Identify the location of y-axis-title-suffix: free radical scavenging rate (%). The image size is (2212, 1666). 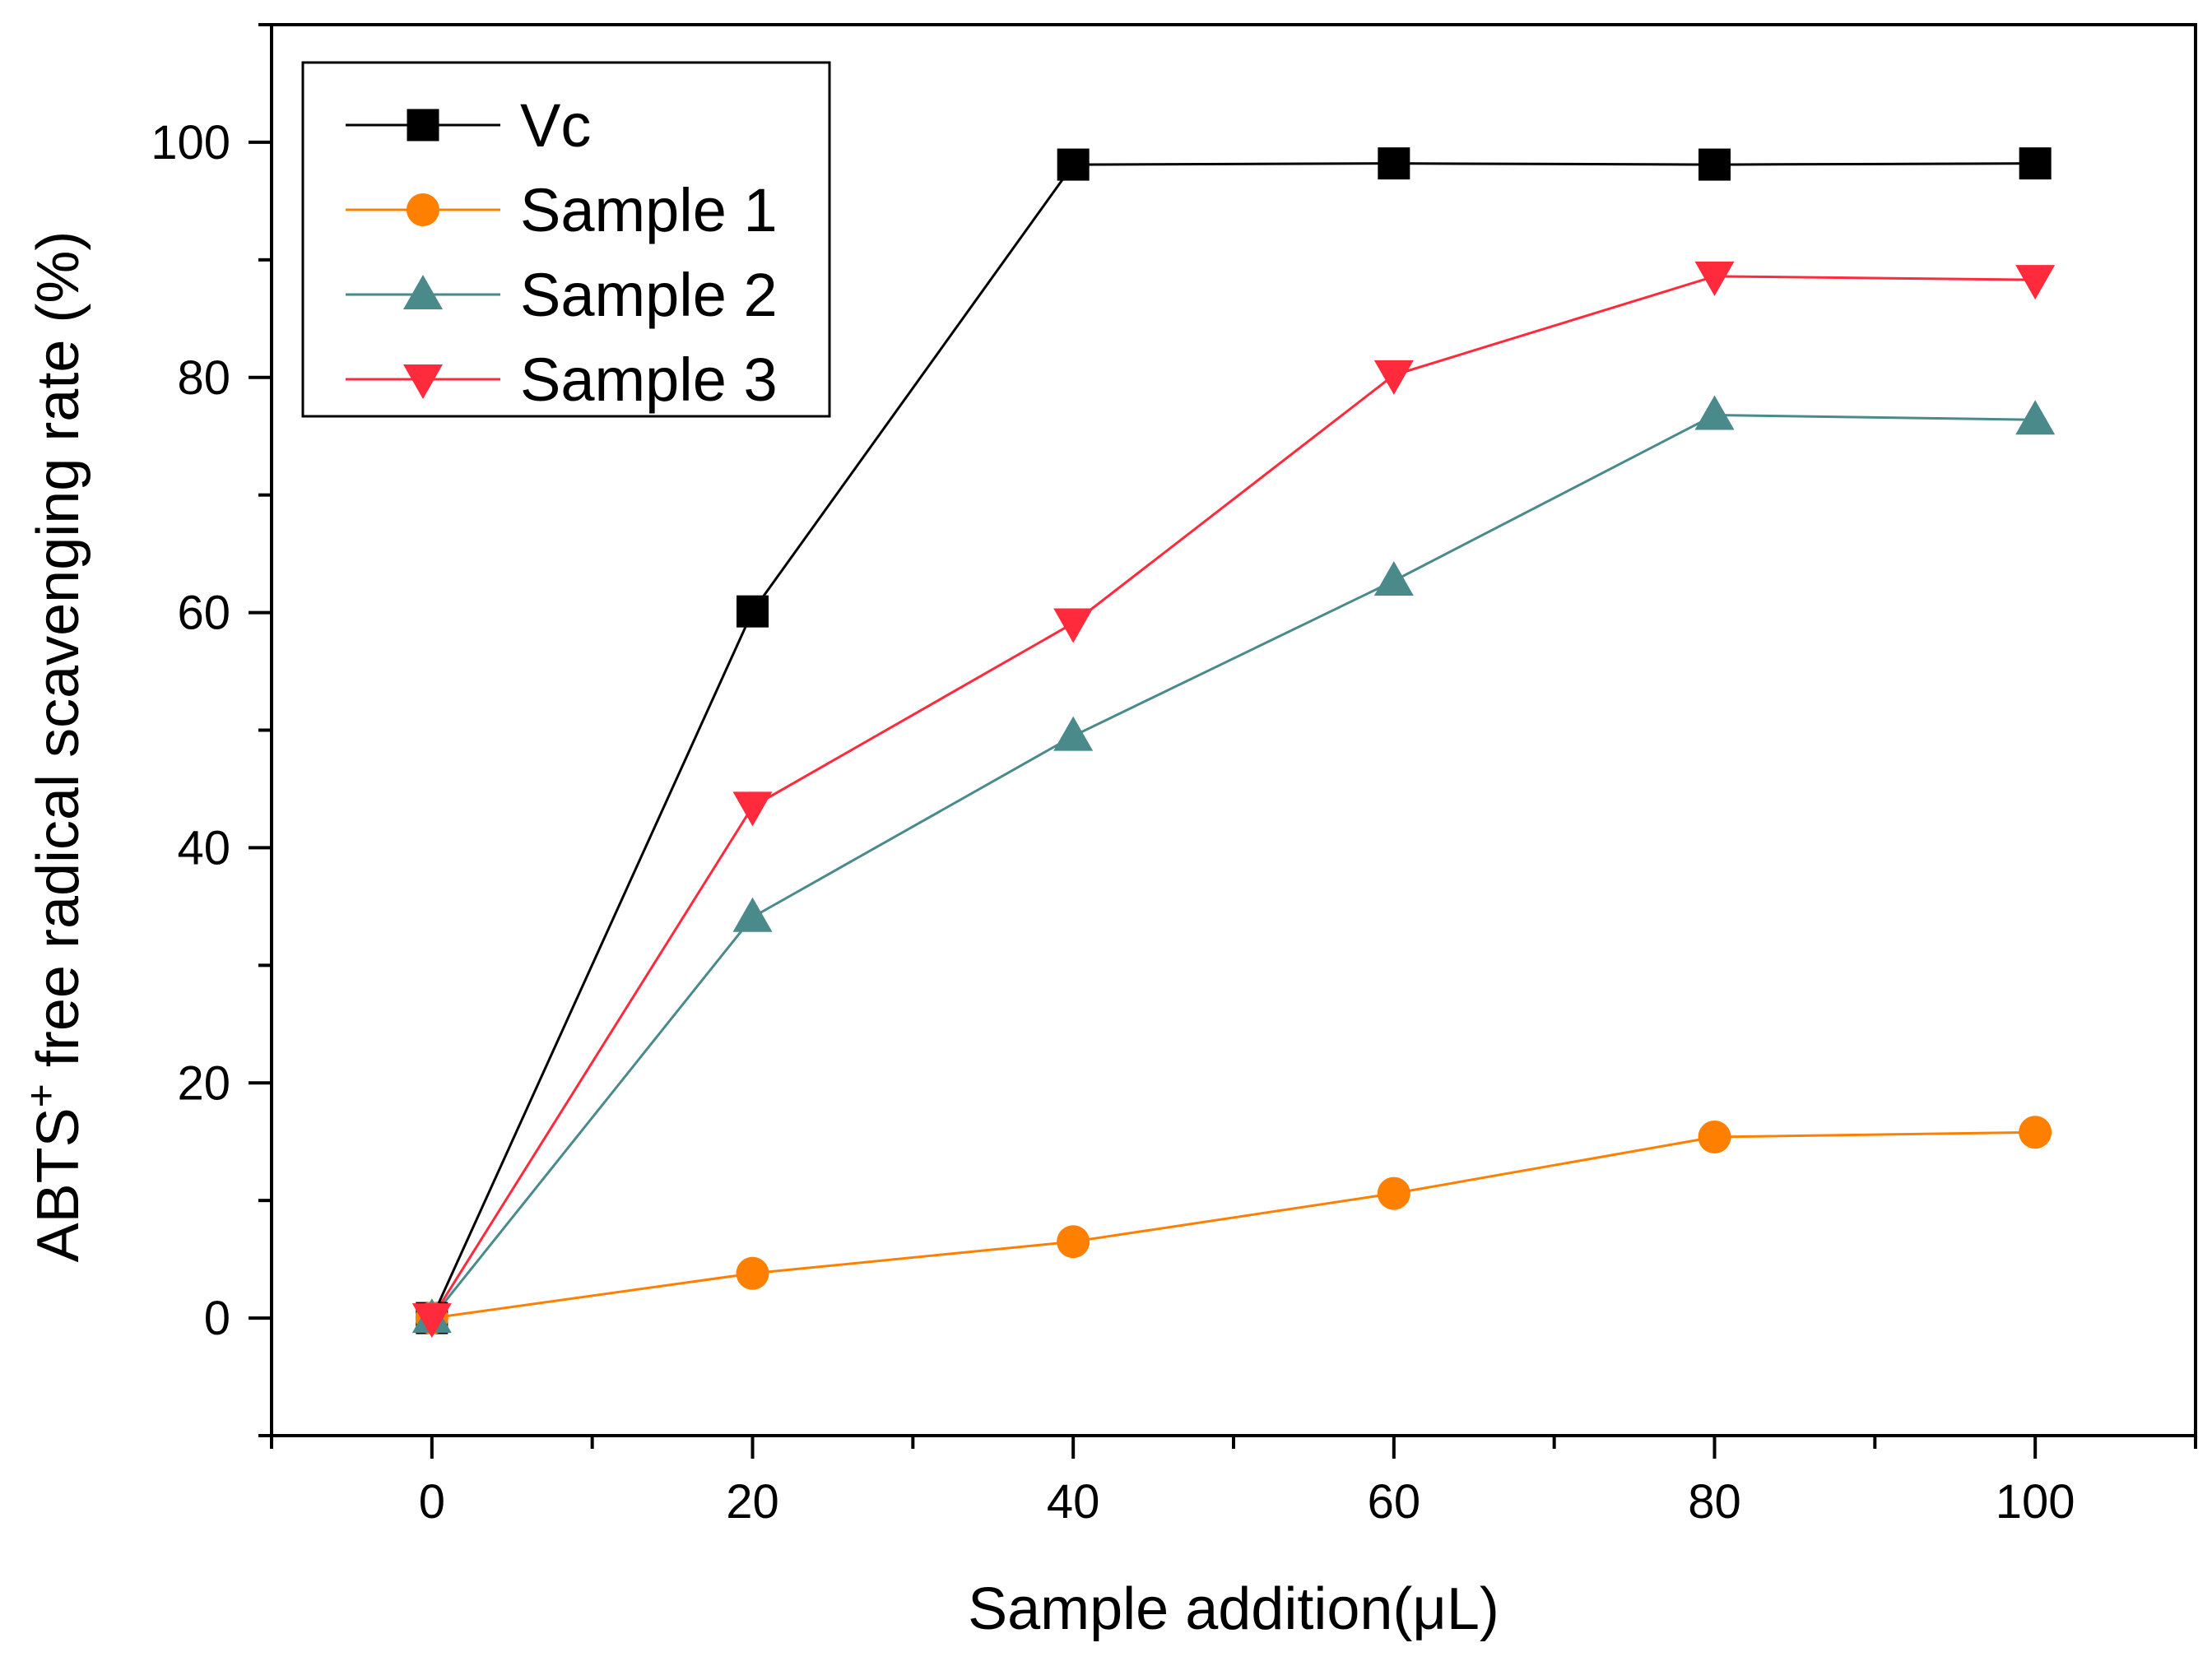
(58, 657).